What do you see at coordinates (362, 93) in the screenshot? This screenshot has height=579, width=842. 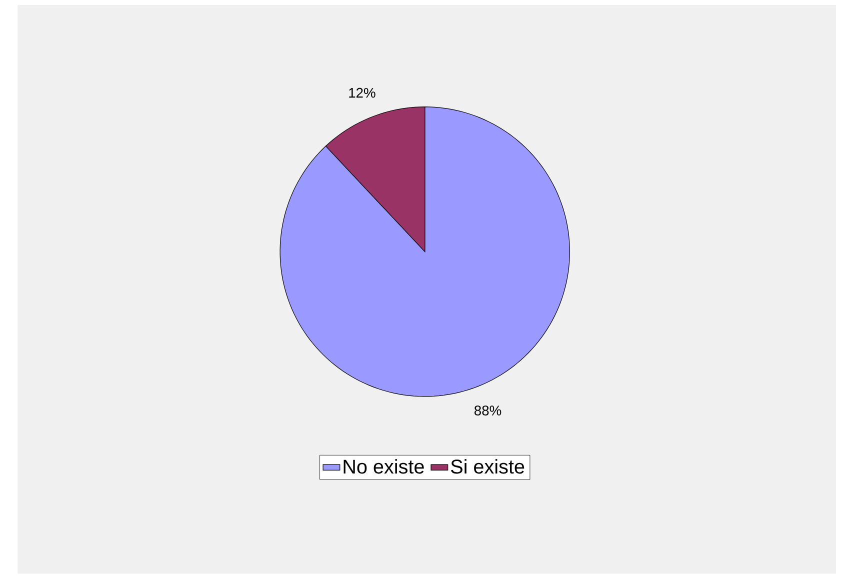 I see `data-label: 12%` at bounding box center [362, 93].